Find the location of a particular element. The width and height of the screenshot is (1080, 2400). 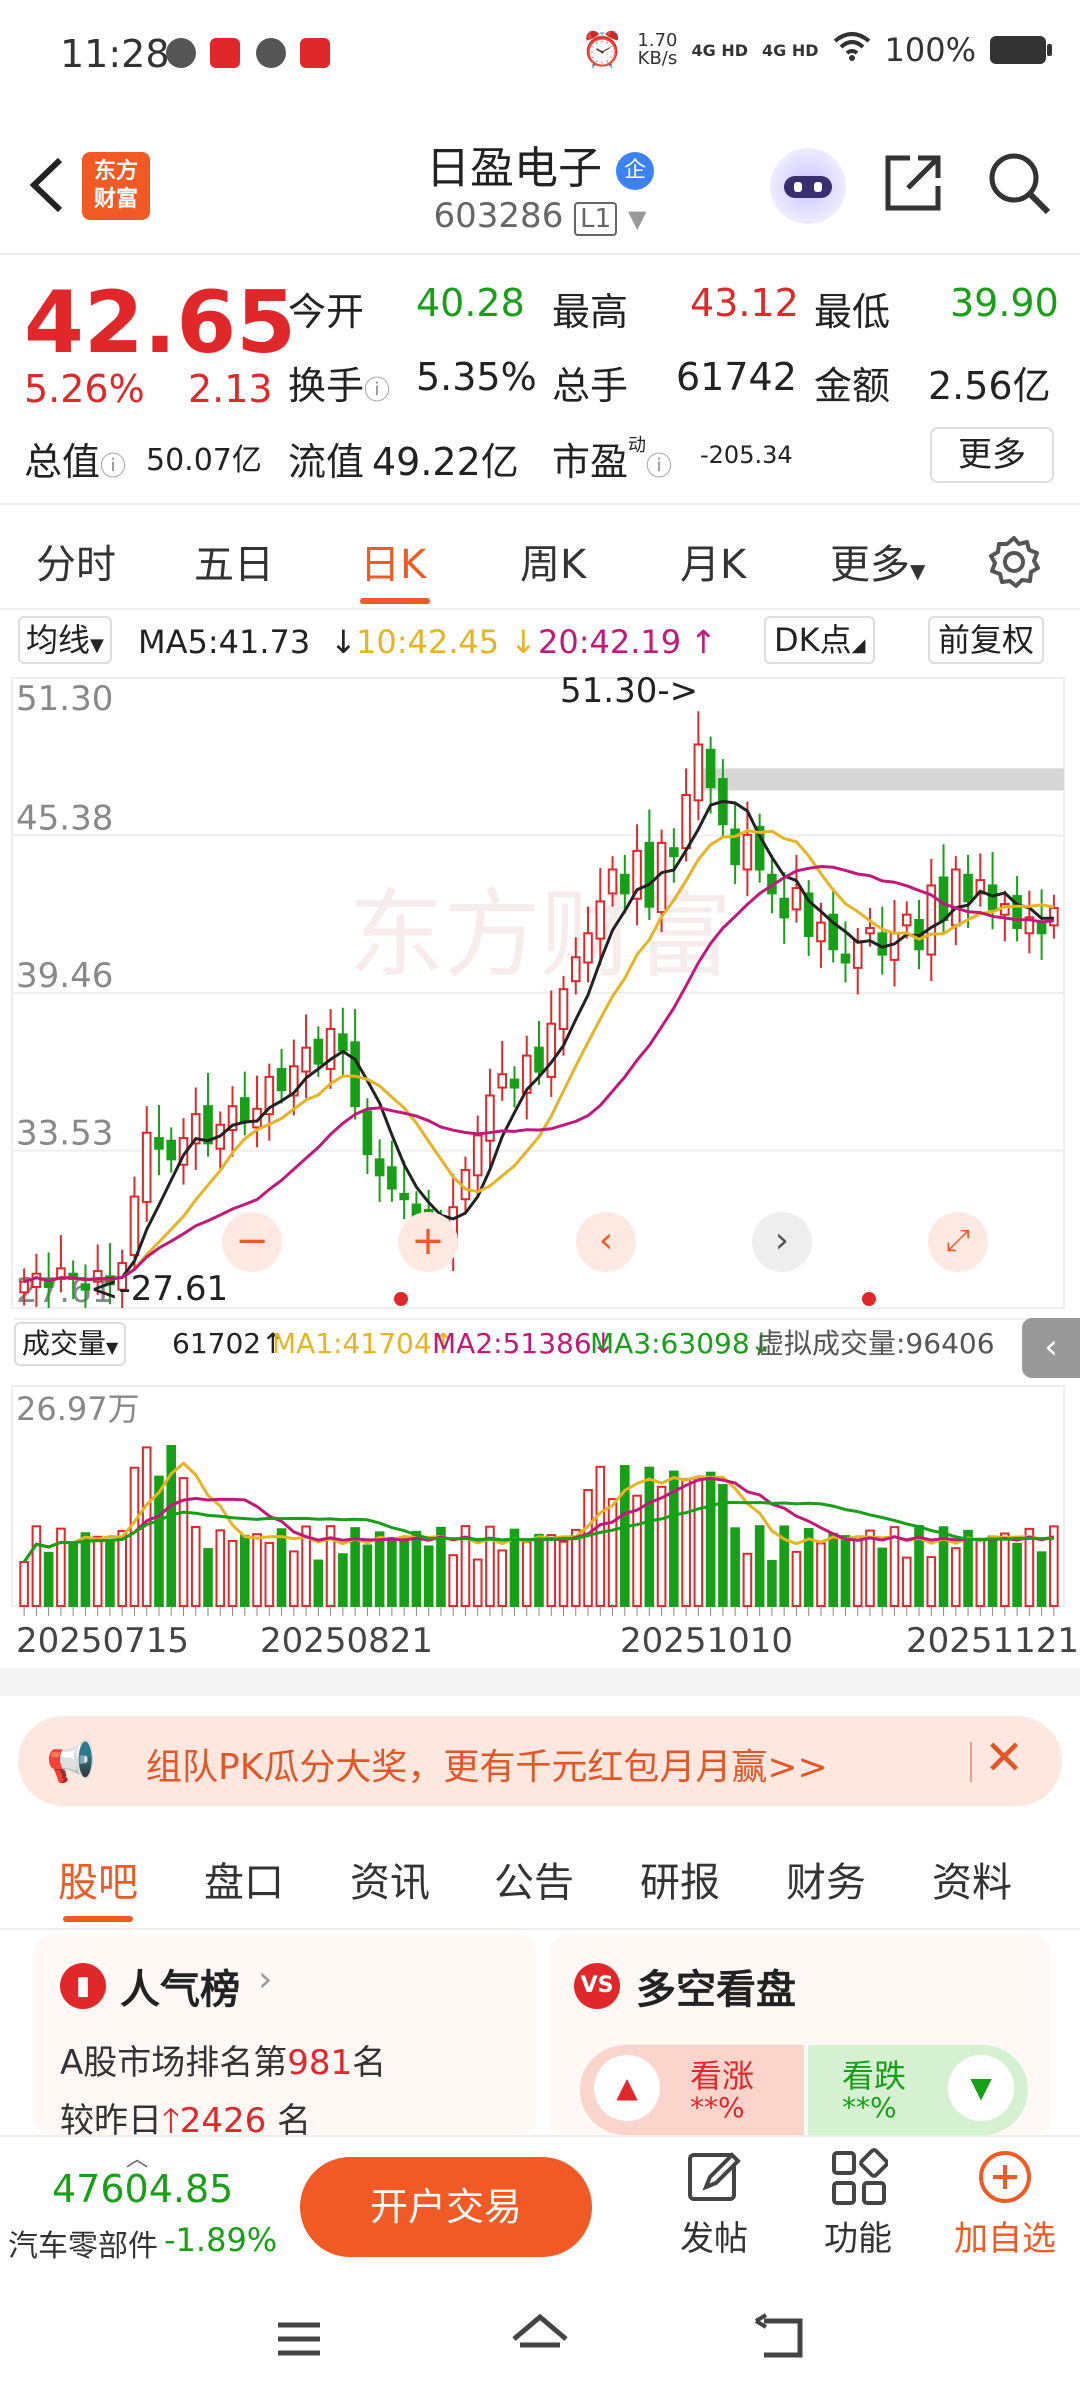

volume-max-label: 26.97万 is located at coordinates (78, 1409).